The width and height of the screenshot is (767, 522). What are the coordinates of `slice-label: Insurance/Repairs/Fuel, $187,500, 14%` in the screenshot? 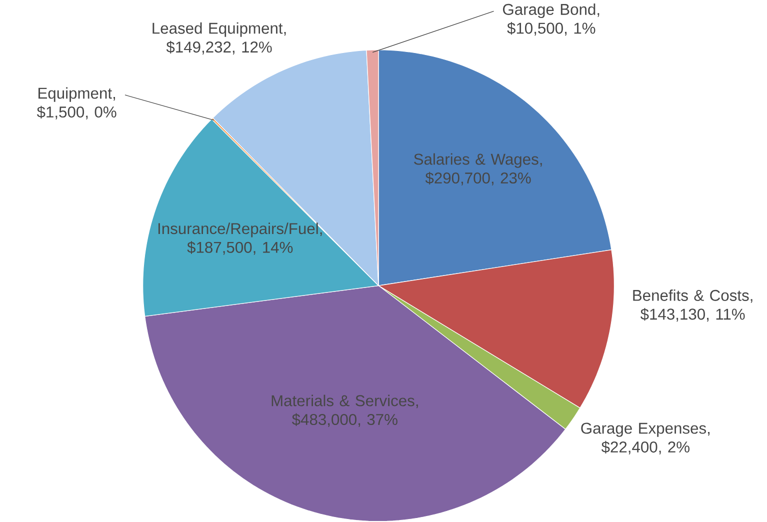 It's located at (240, 238).